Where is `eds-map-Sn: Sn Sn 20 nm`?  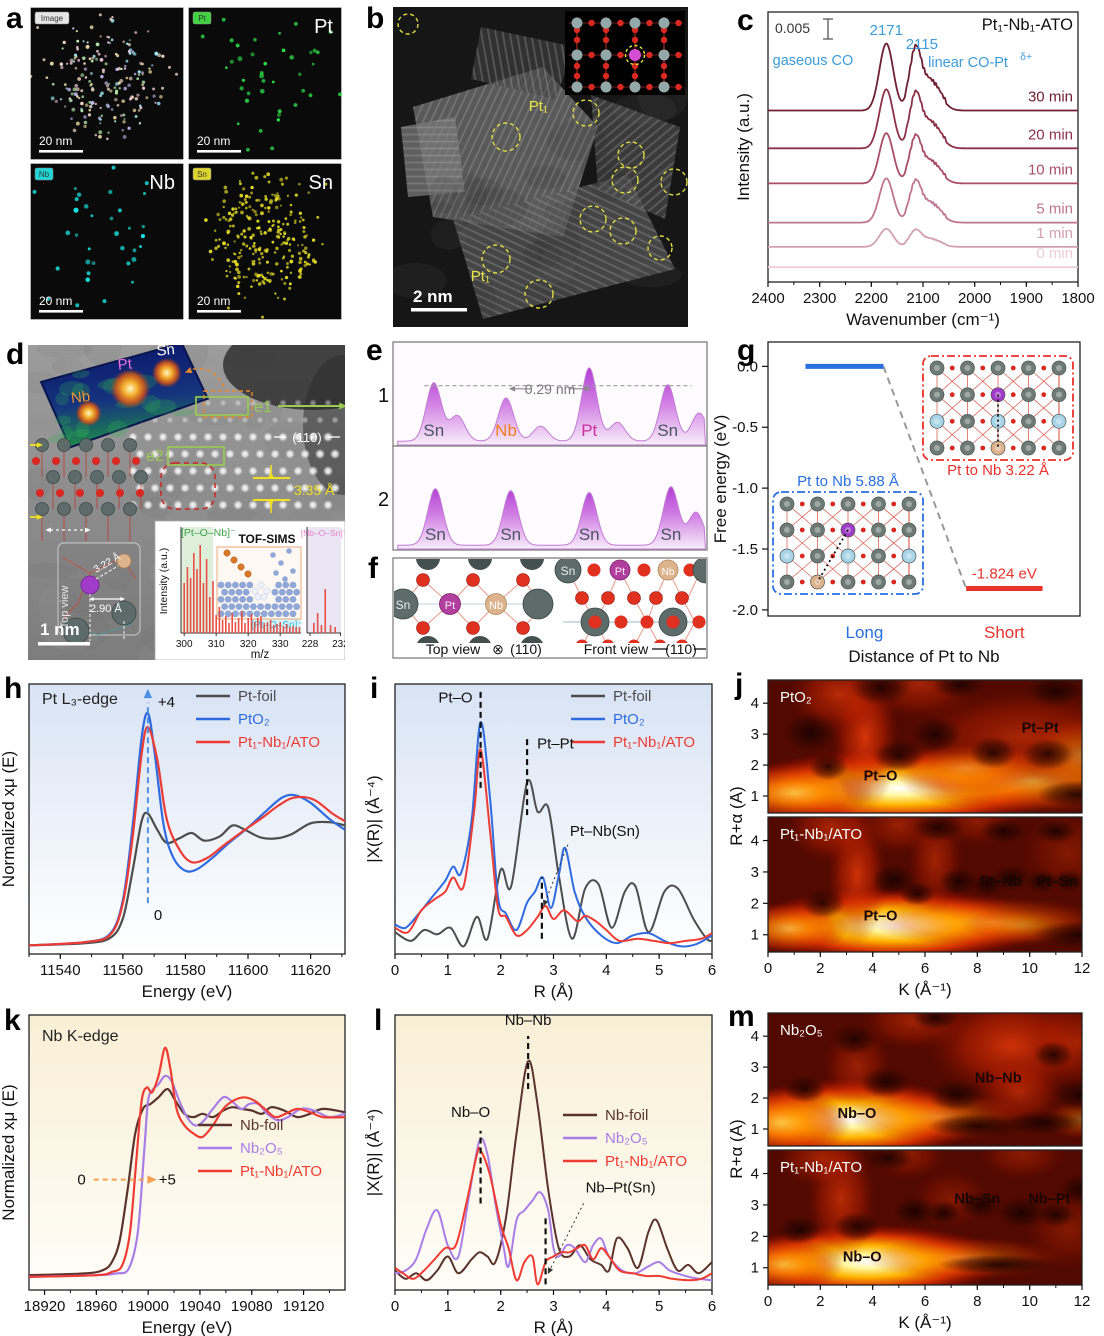
eds-map-Sn: Sn Sn 20 nm is located at coordinates (265, 241).